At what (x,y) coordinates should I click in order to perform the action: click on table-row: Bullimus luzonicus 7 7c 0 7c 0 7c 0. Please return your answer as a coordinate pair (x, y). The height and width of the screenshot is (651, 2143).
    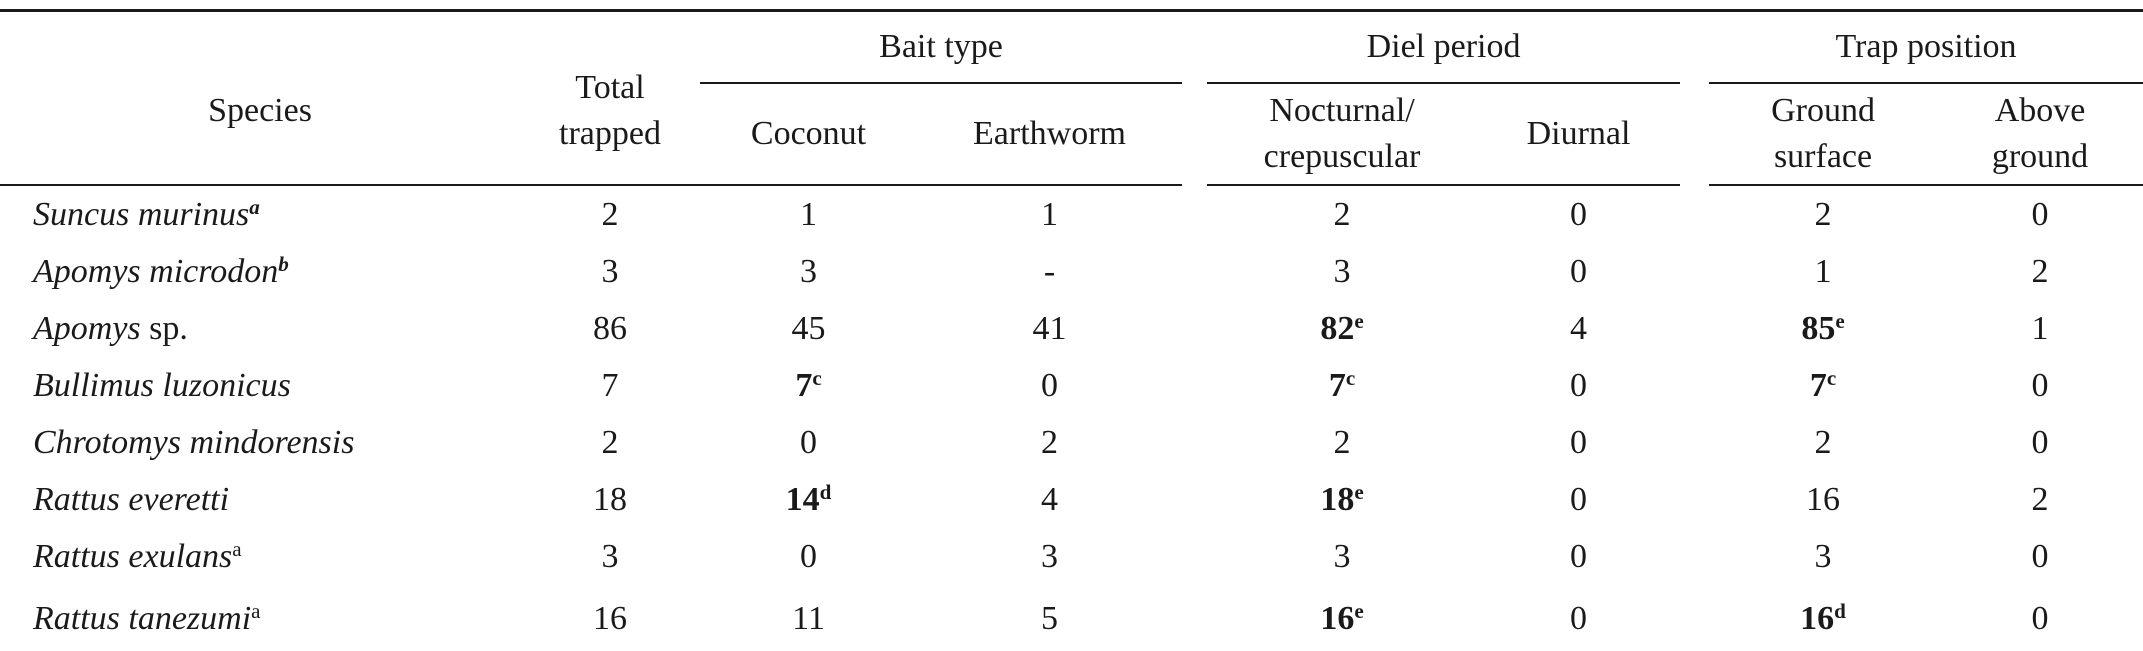
    Looking at the image, I should click on (1071, 385).